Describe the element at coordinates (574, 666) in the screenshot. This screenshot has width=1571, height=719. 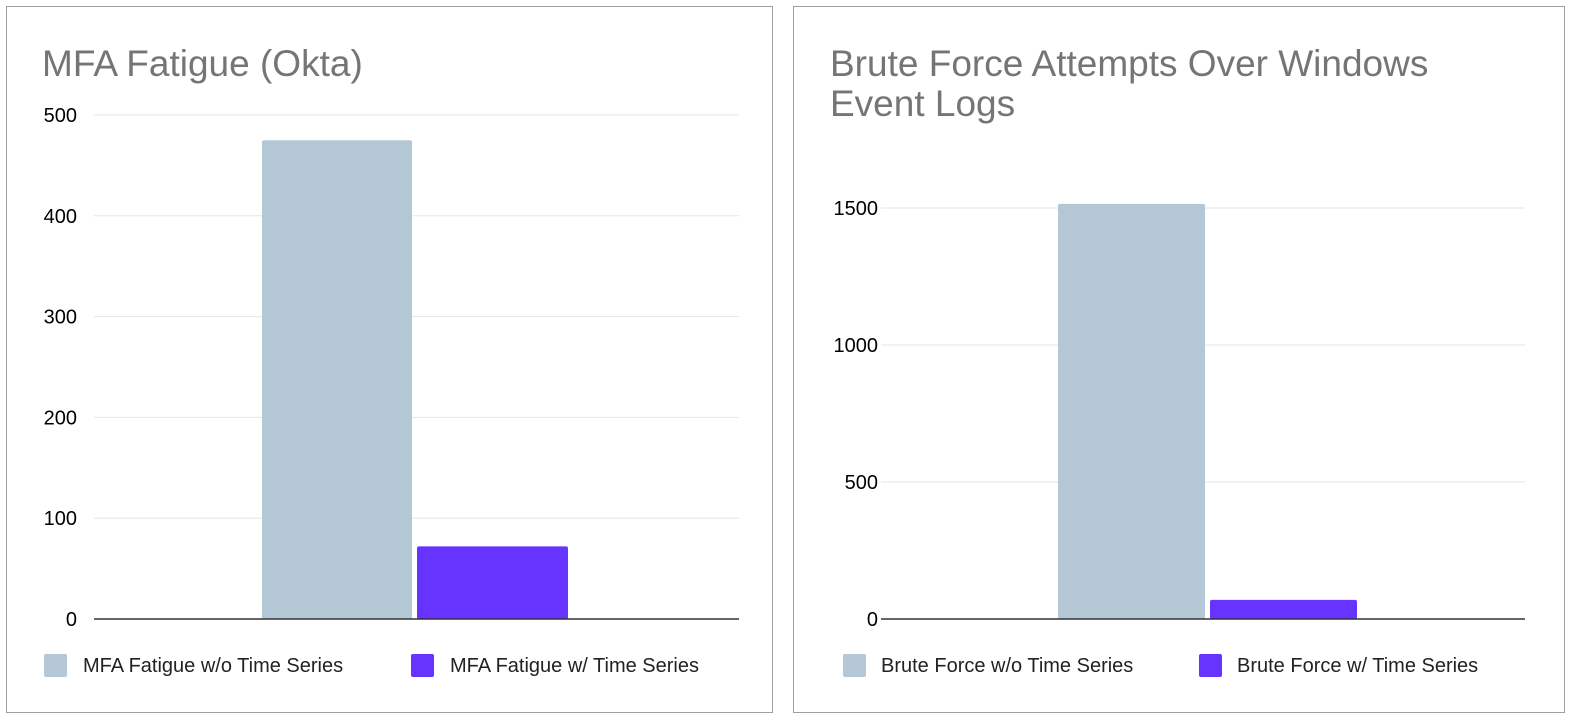
I see `legend-label: MFA Fatigue w/ Time Series` at that location.